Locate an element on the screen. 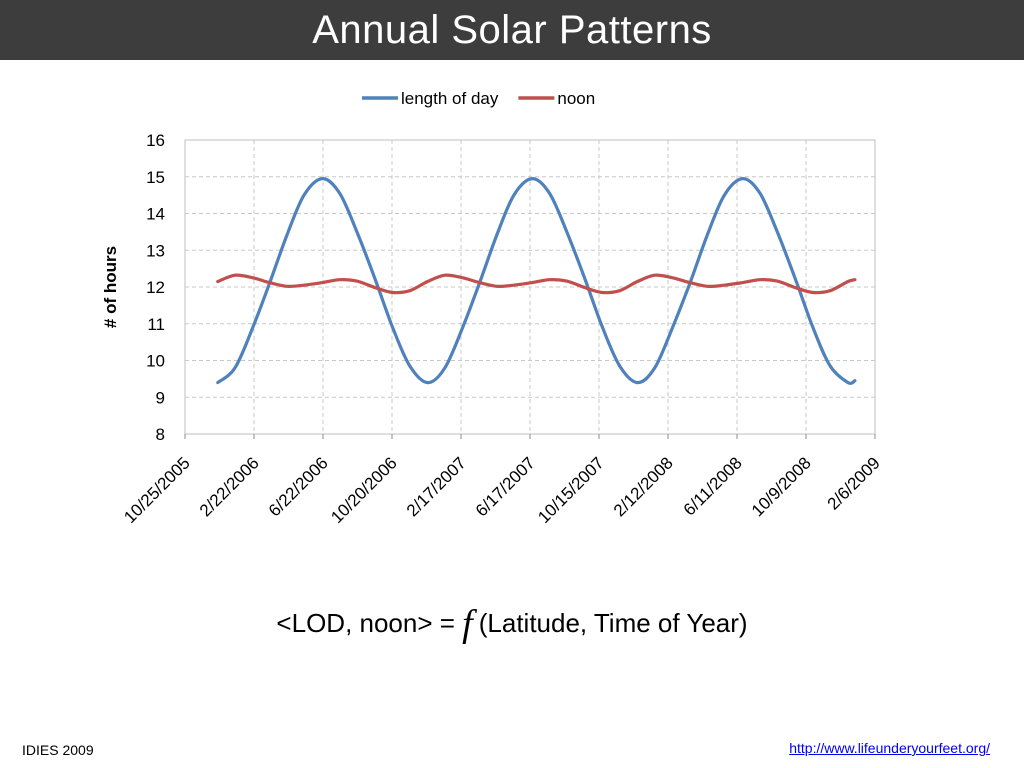  slide-title: Annual Solar Patterns is located at coordinates (512, 30).